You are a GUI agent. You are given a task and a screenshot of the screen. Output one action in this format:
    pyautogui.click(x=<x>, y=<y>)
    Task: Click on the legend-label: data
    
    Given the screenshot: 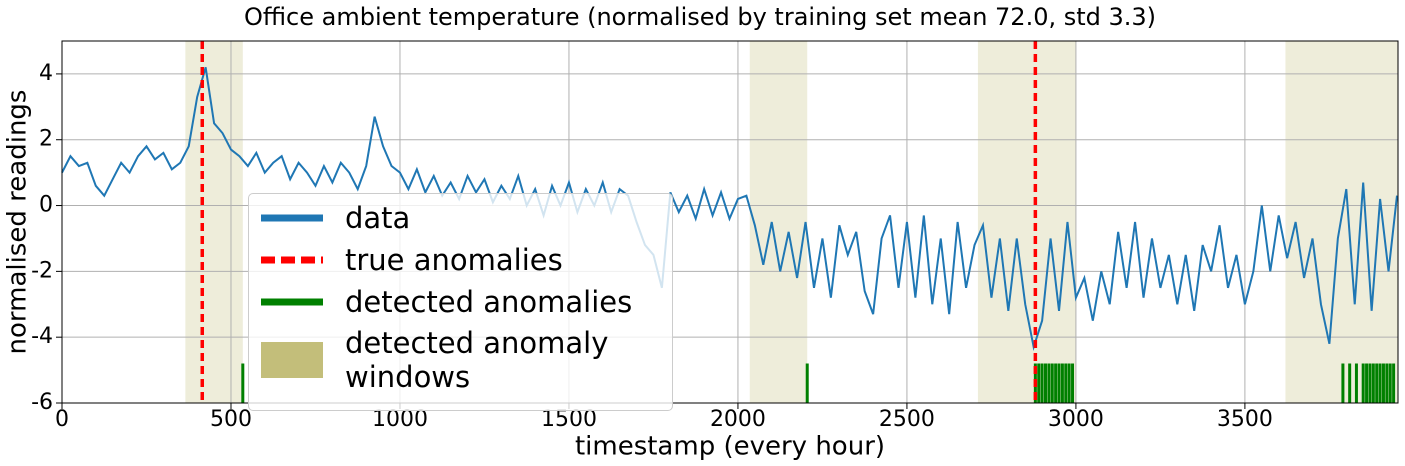 What is the action you would take?
    pyautogui.click(x=378, y=218)
    